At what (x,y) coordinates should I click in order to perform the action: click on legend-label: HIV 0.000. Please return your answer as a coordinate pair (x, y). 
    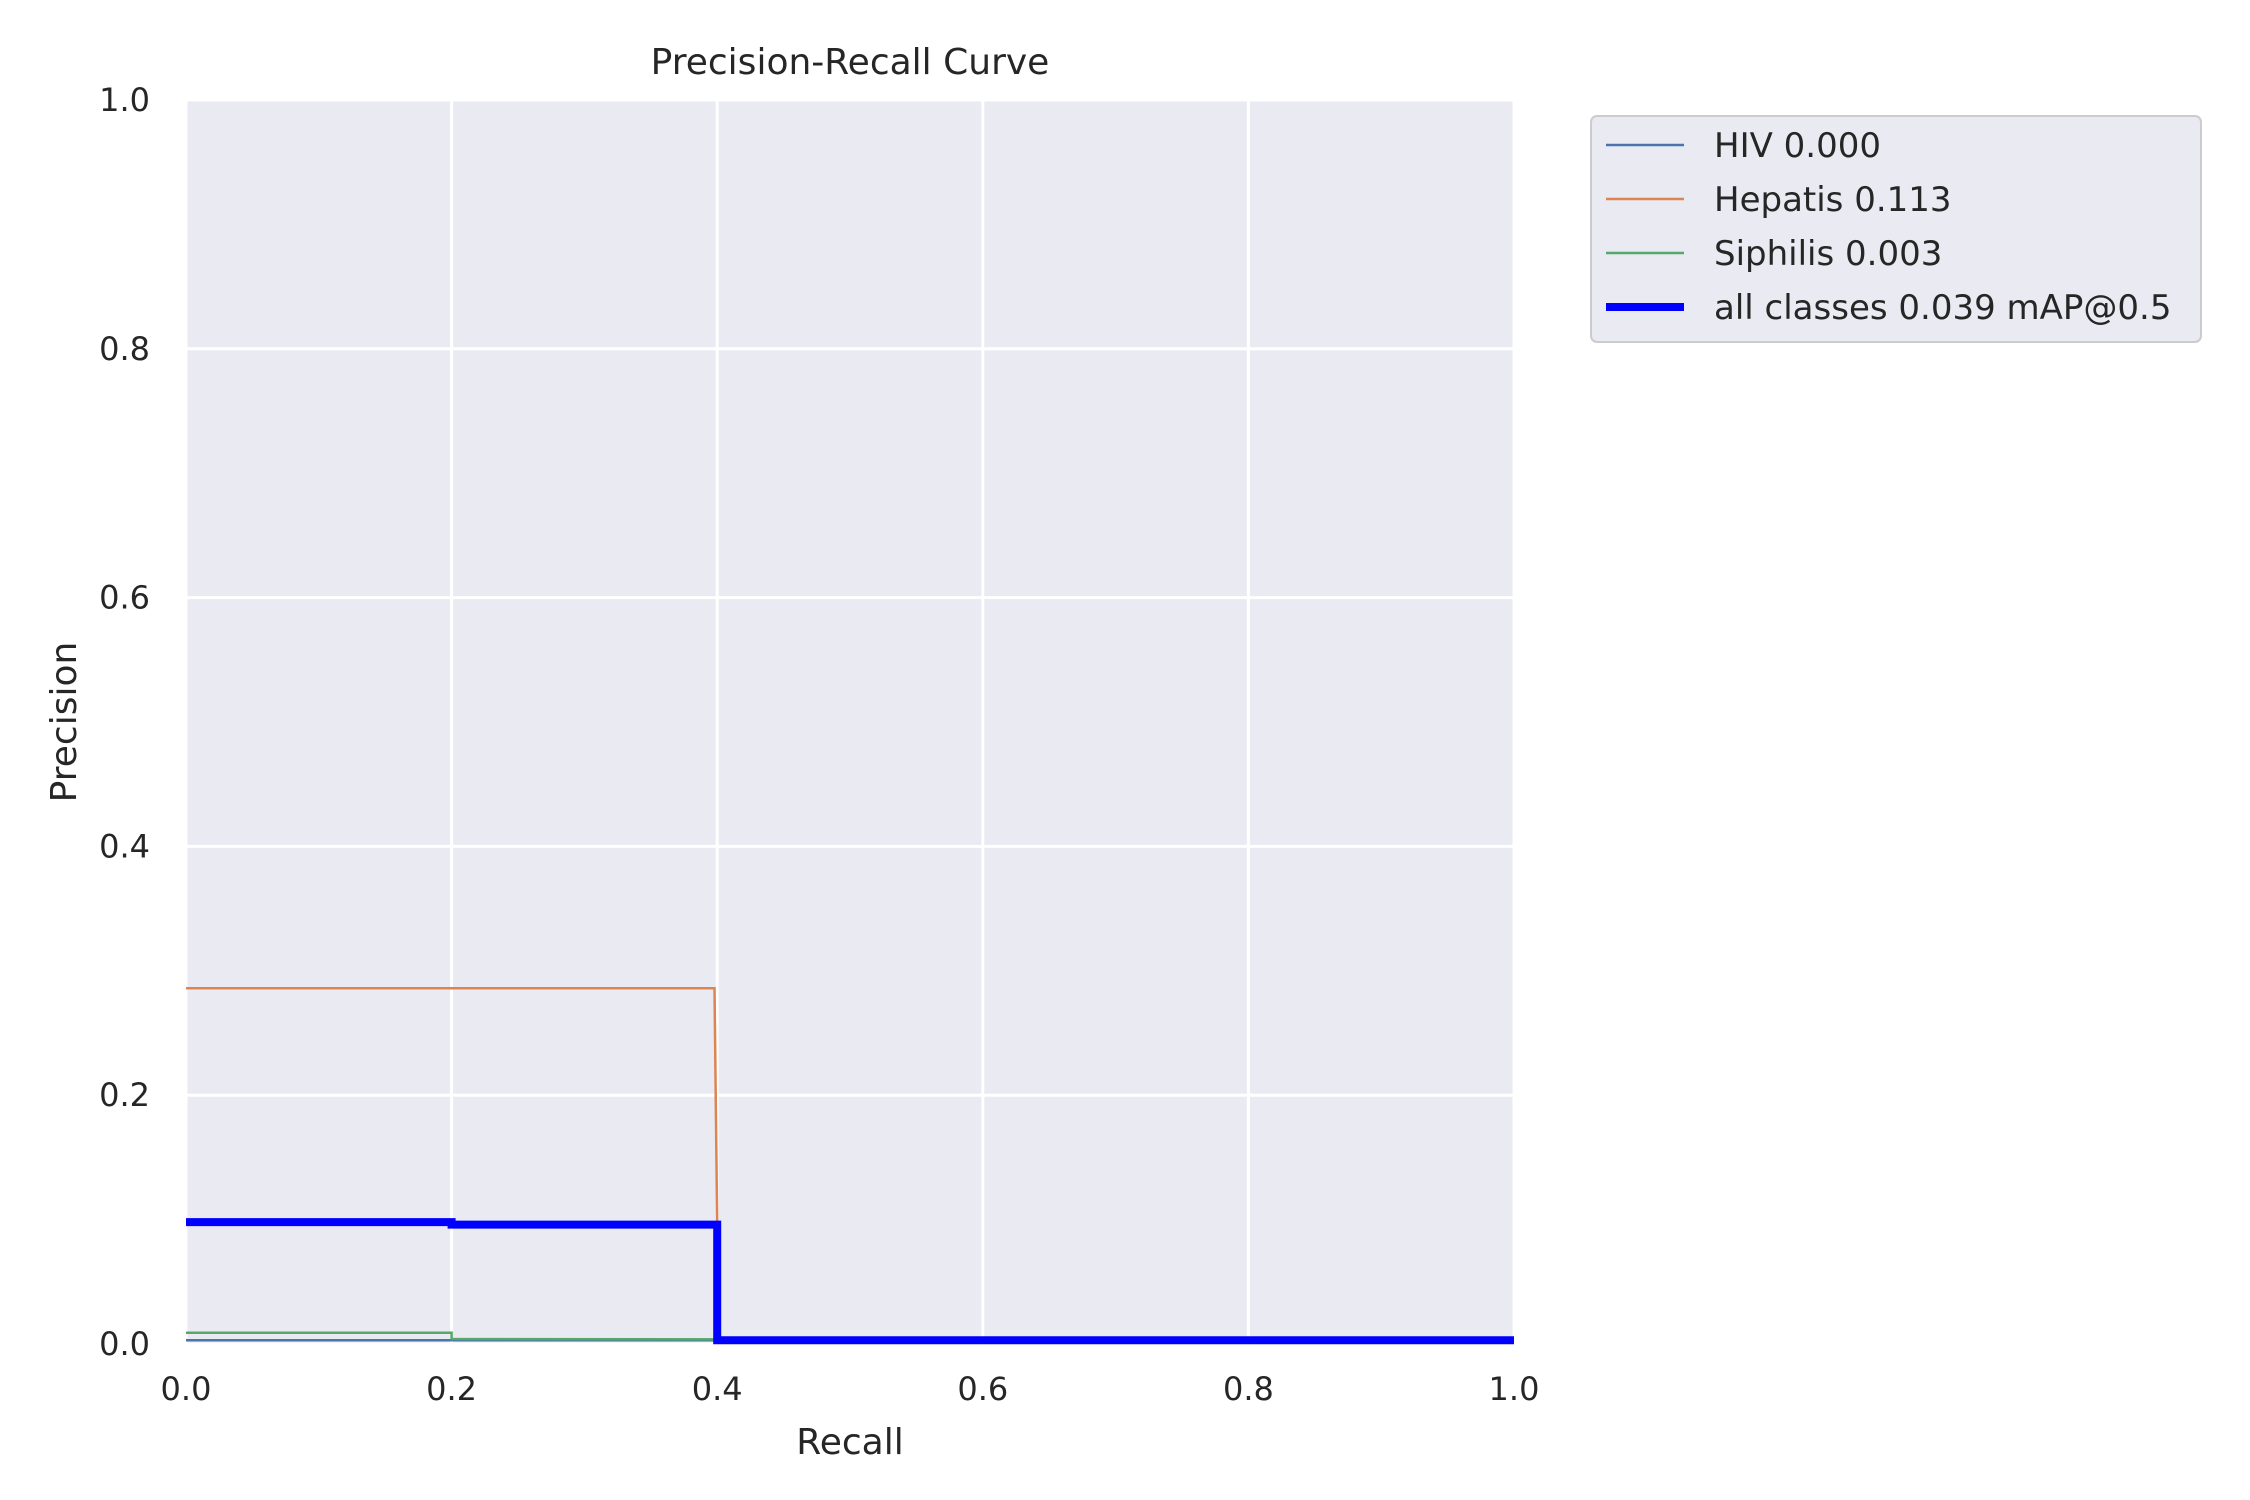
    Looking at the image, I should click on (1797, 146).